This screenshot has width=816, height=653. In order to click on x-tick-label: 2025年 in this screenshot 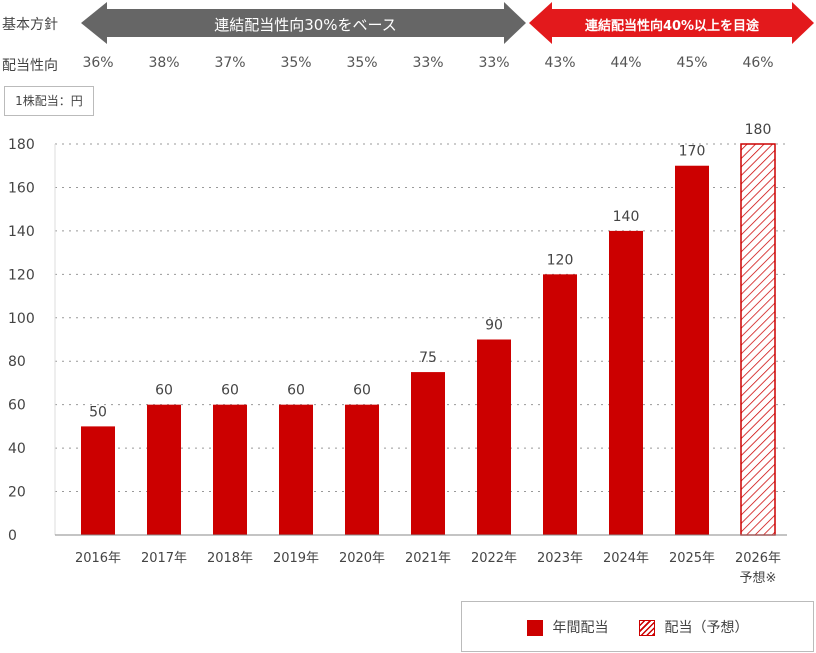, I will do `click(692, 558)`.